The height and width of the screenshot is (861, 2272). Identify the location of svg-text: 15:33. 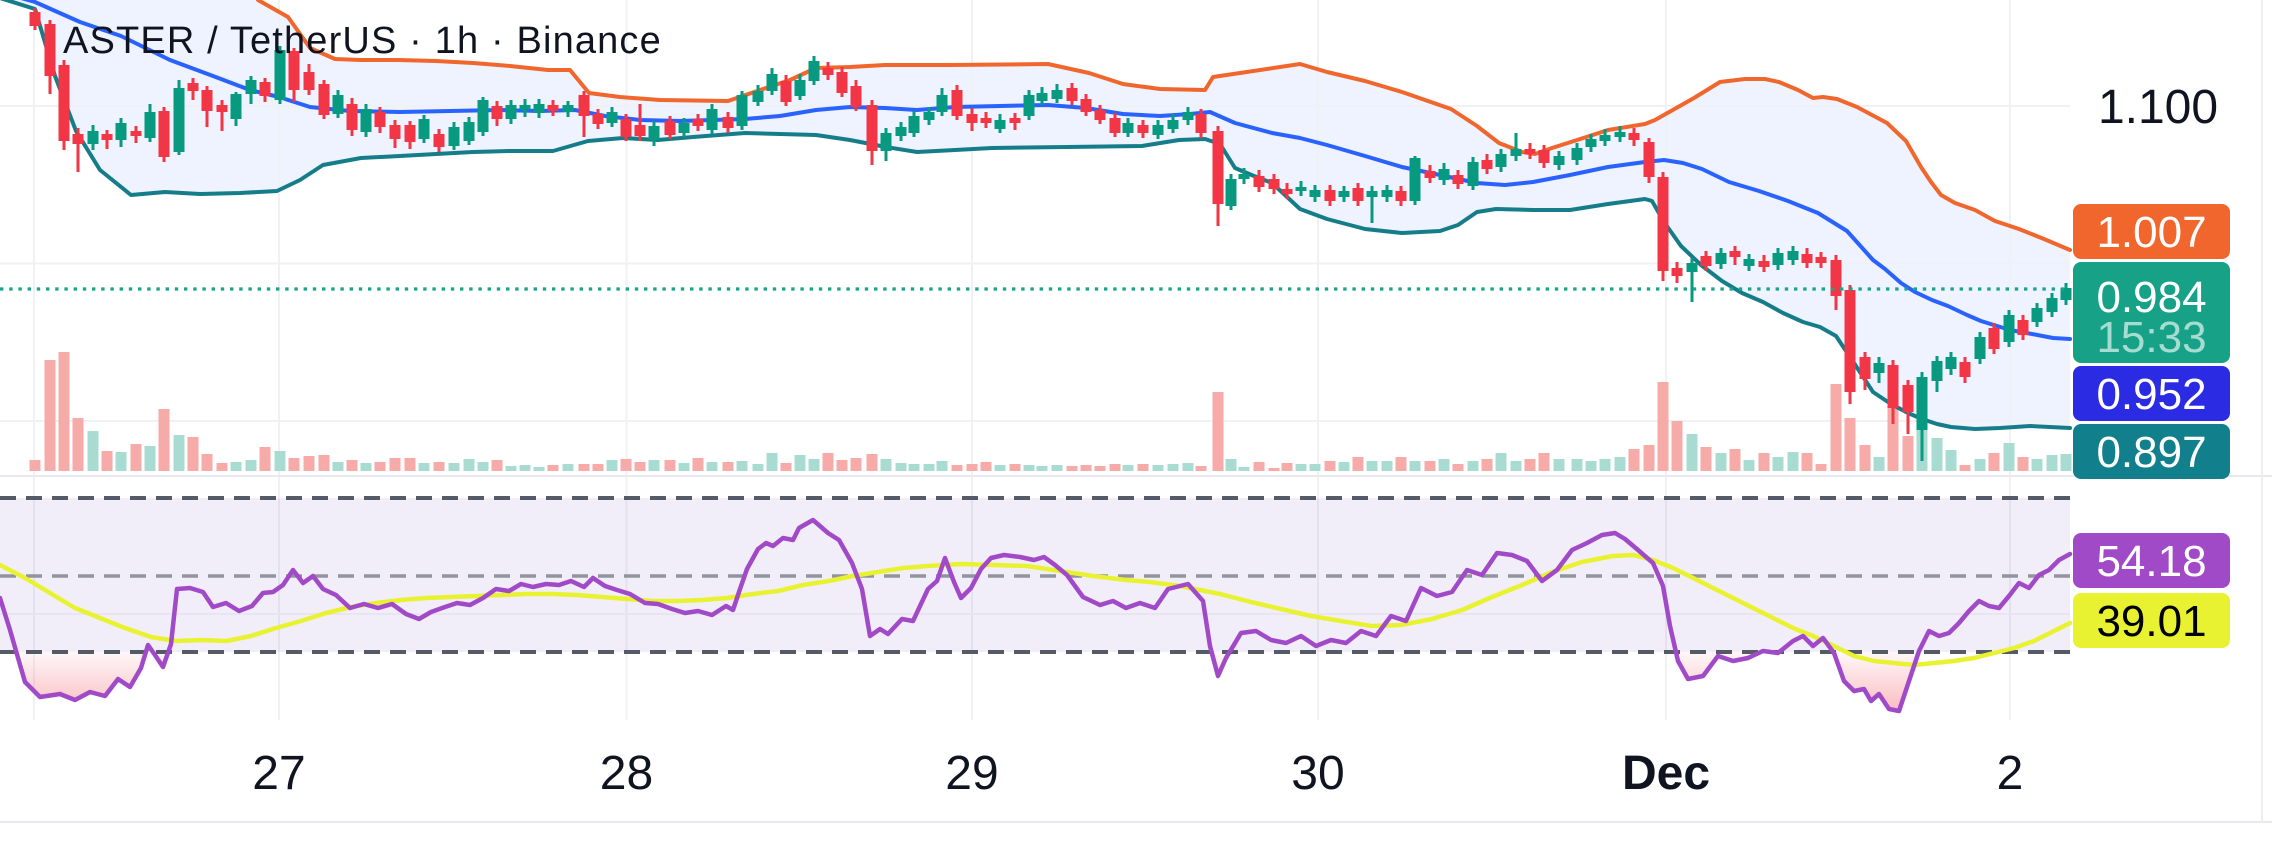
(2151, 337).